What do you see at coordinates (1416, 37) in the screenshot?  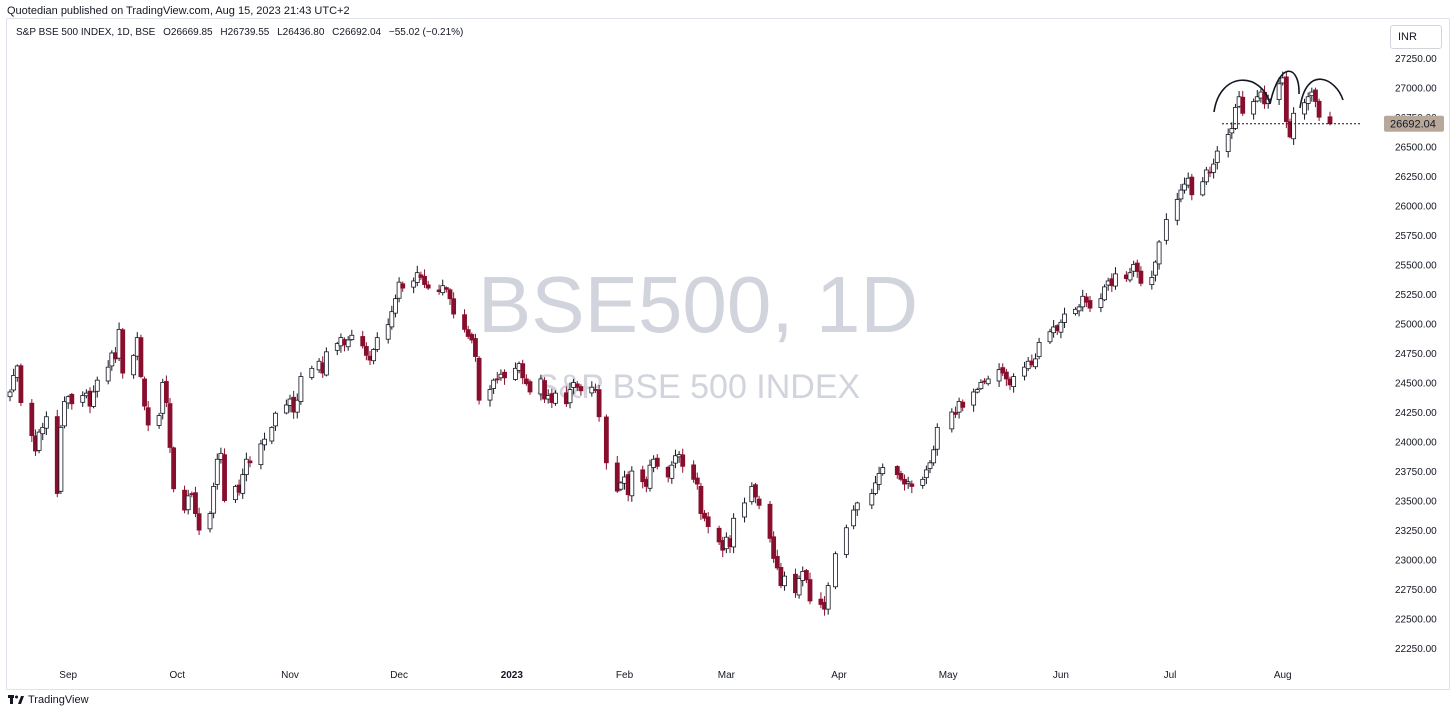 I see `currency-button: INR` at bounding box center [1416, 37].